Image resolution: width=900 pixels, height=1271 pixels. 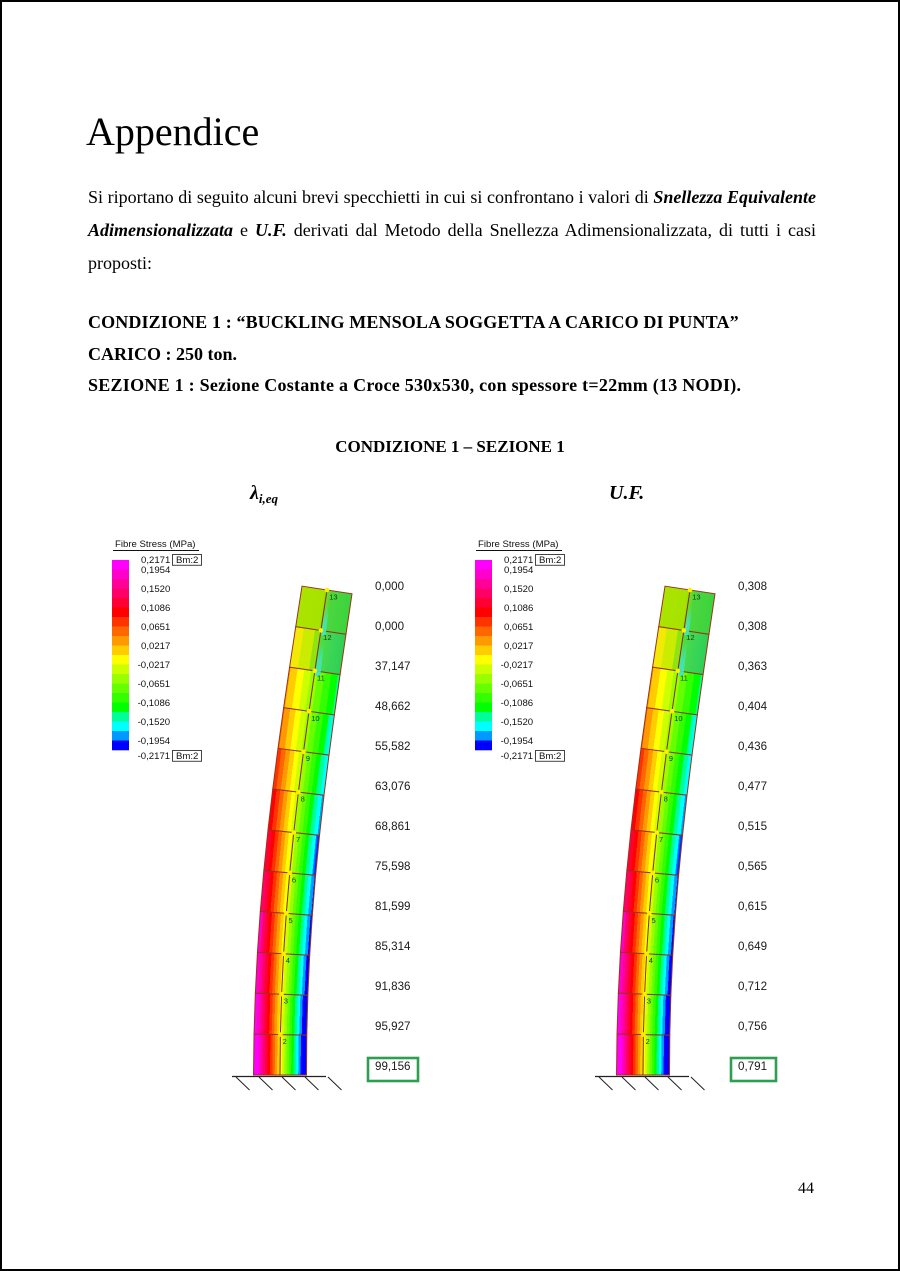 What do you see at coordinates (752, 1026) in the screenshot?
I see `svg-text: 0,756` at bounding box center [752, 1026].